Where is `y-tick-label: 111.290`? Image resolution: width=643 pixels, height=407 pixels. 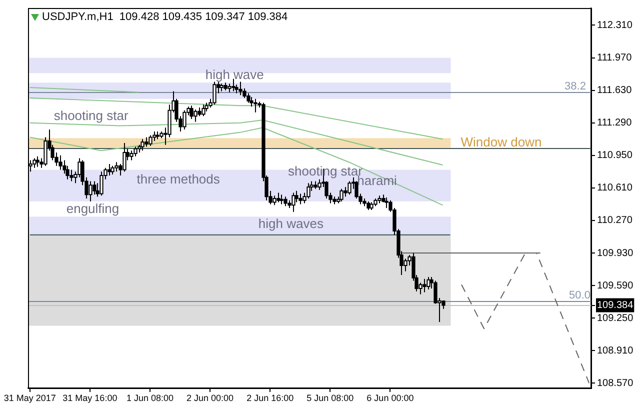
y-tick-label: 111.290 is located at coordinates (614, 123).